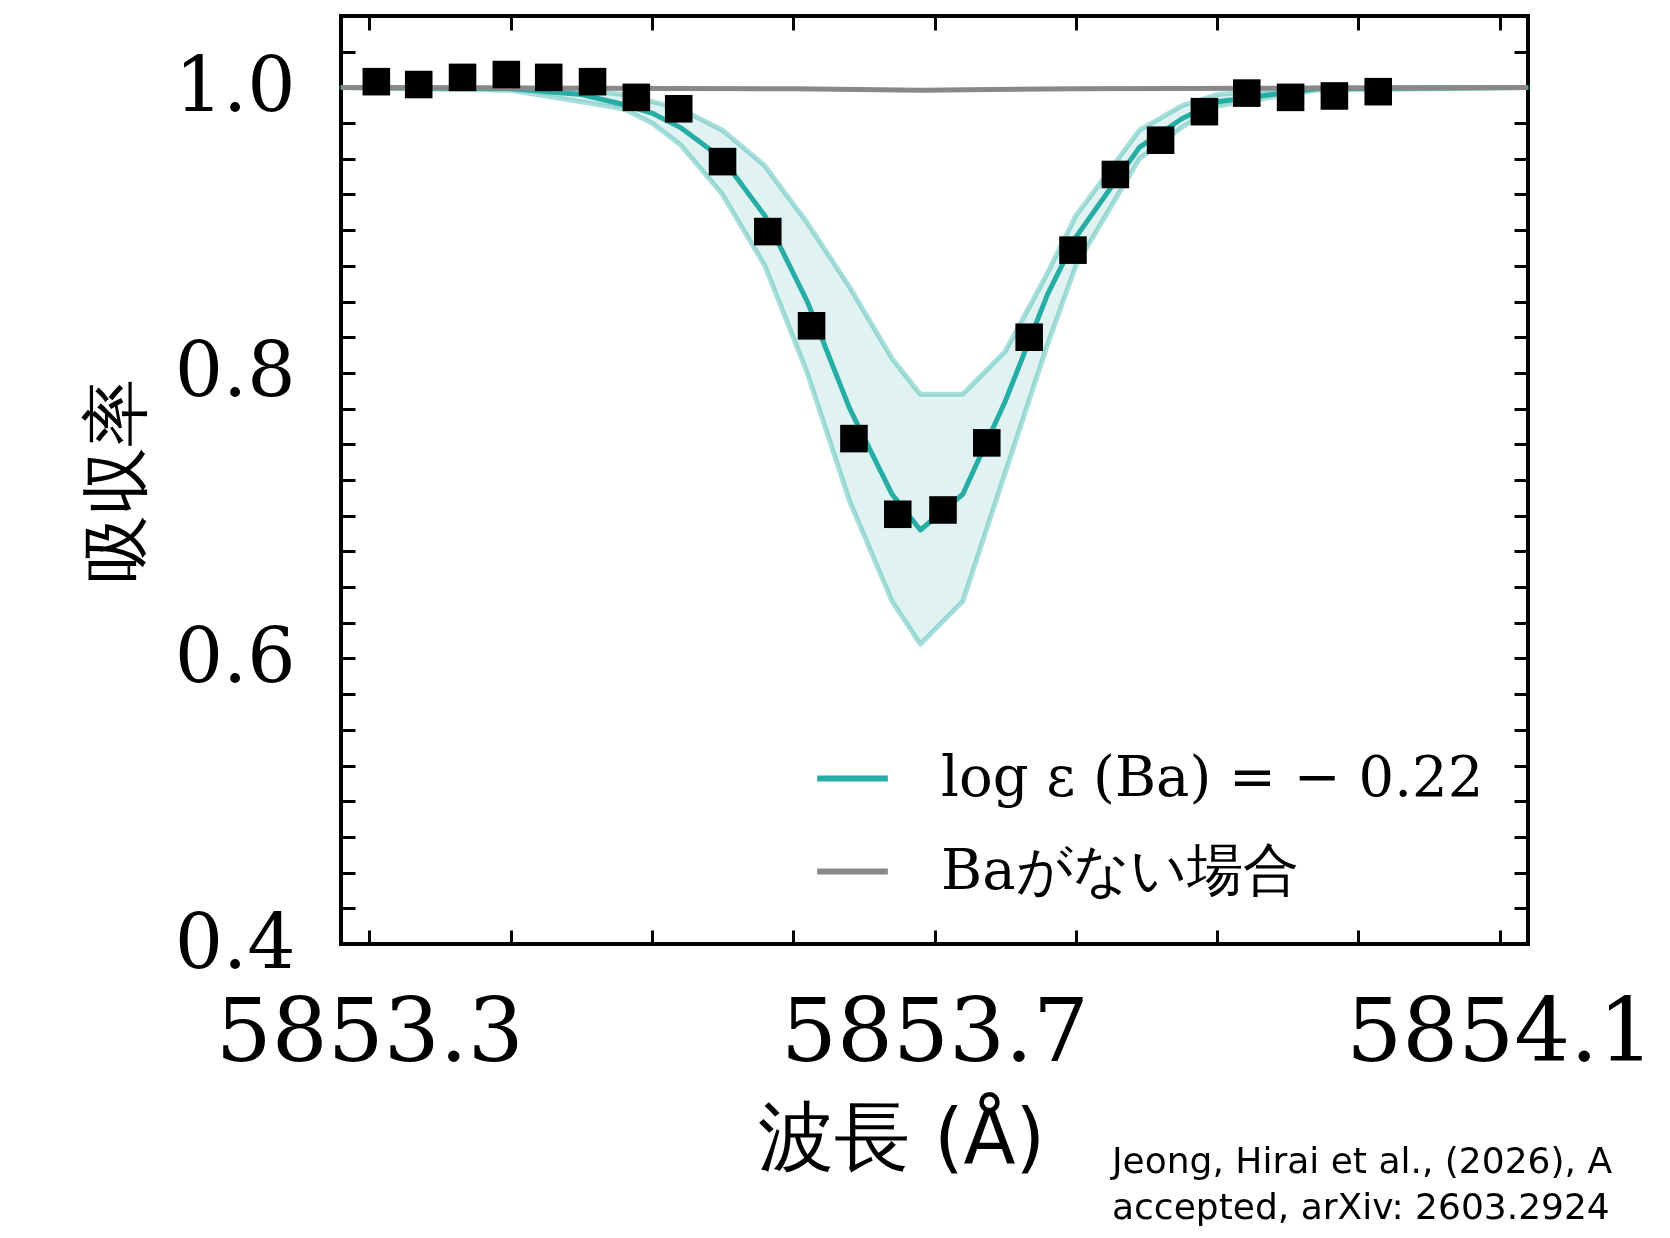 The width and height of the screenshot is (1670, 1238). Describe the element at coordinates (1361, 1207) in the screenshot. I see `text: accepted, arXiv: 2603.2924` at that location.